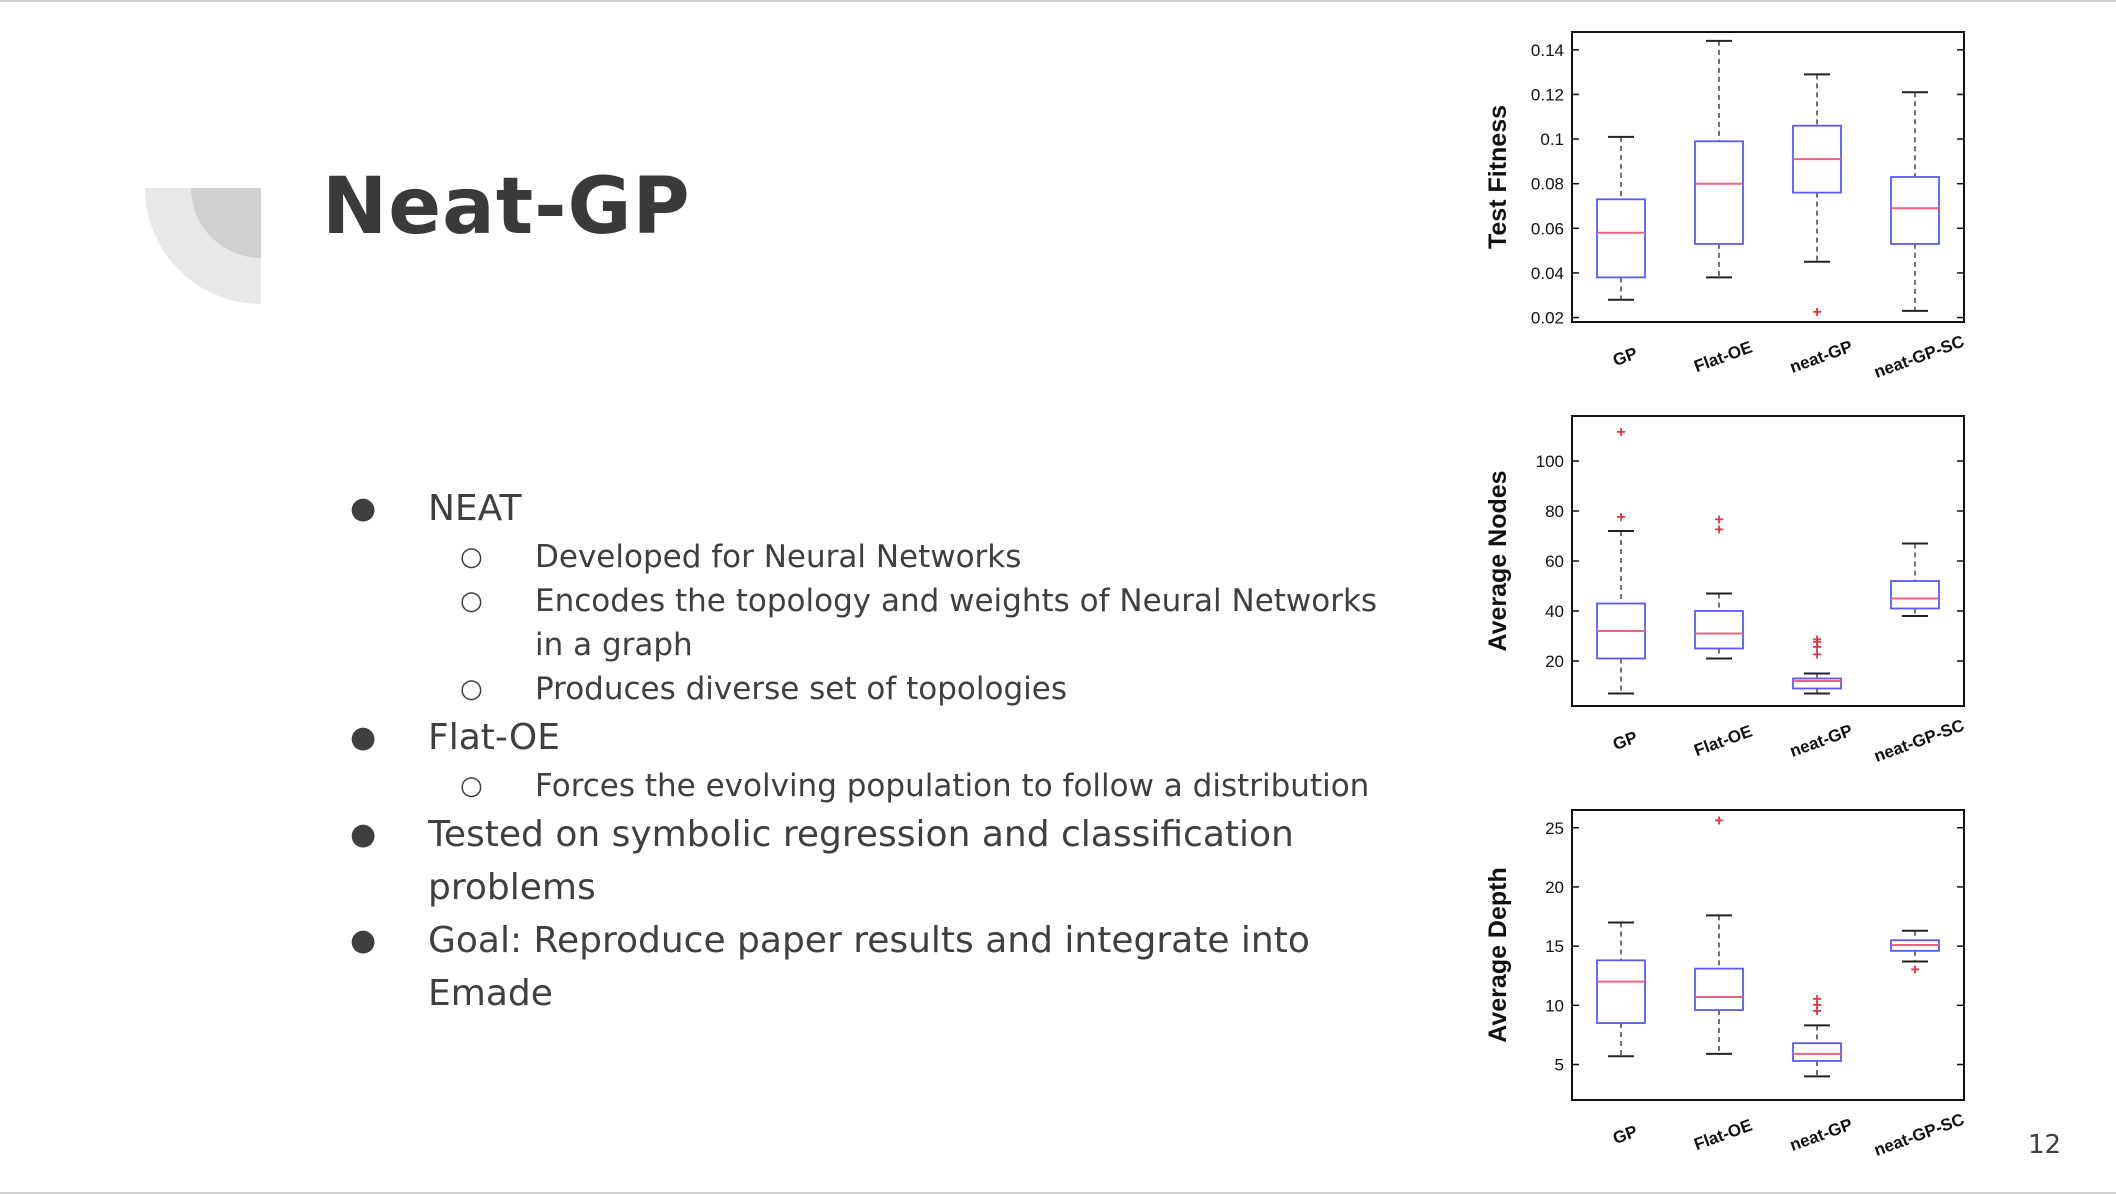 The image size is (2116, 1194). What do you see at coordinates (778, 557) in the screenshot?
I see `sub-bullet-text: Developed for Neural Networks` at bounding box center [778, 557].